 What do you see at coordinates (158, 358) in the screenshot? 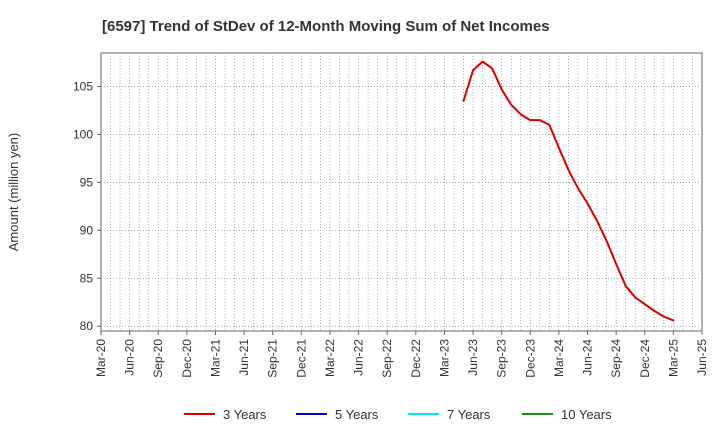
I see `x-tick-label: Sep-20` at bounding box center [158, 358].